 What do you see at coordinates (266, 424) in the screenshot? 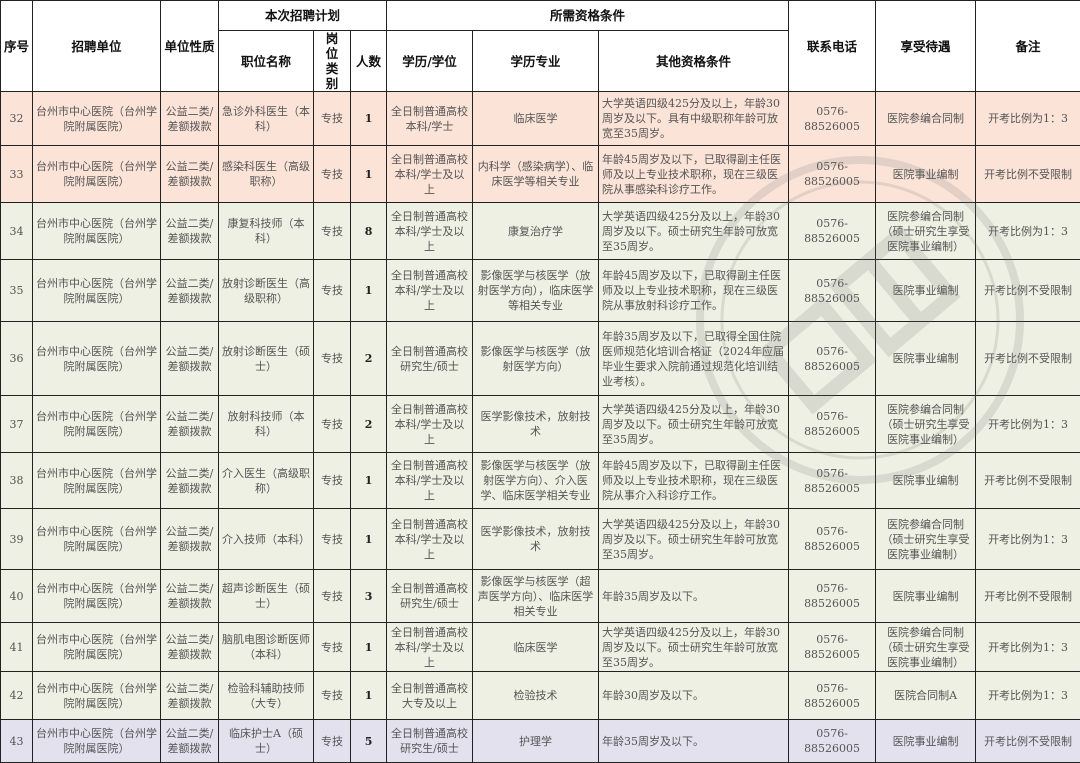
I see `position-cell: 放射科技师（本科）` at bounding box center [266, 424].